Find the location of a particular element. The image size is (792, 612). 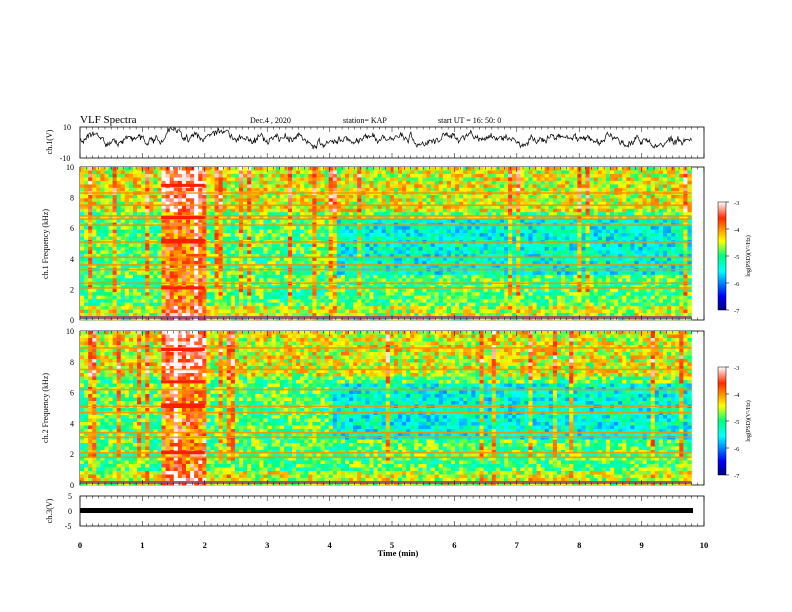

time-axis-label: Time (min) is located at coordinates (398, 553).